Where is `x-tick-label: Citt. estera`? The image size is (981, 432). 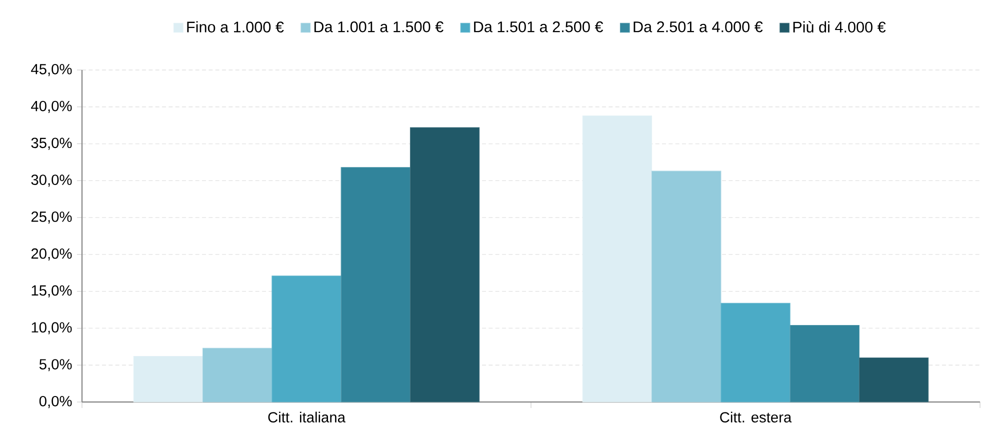 x-tick-label: Citt. estera is located at coordinates (756, 417).